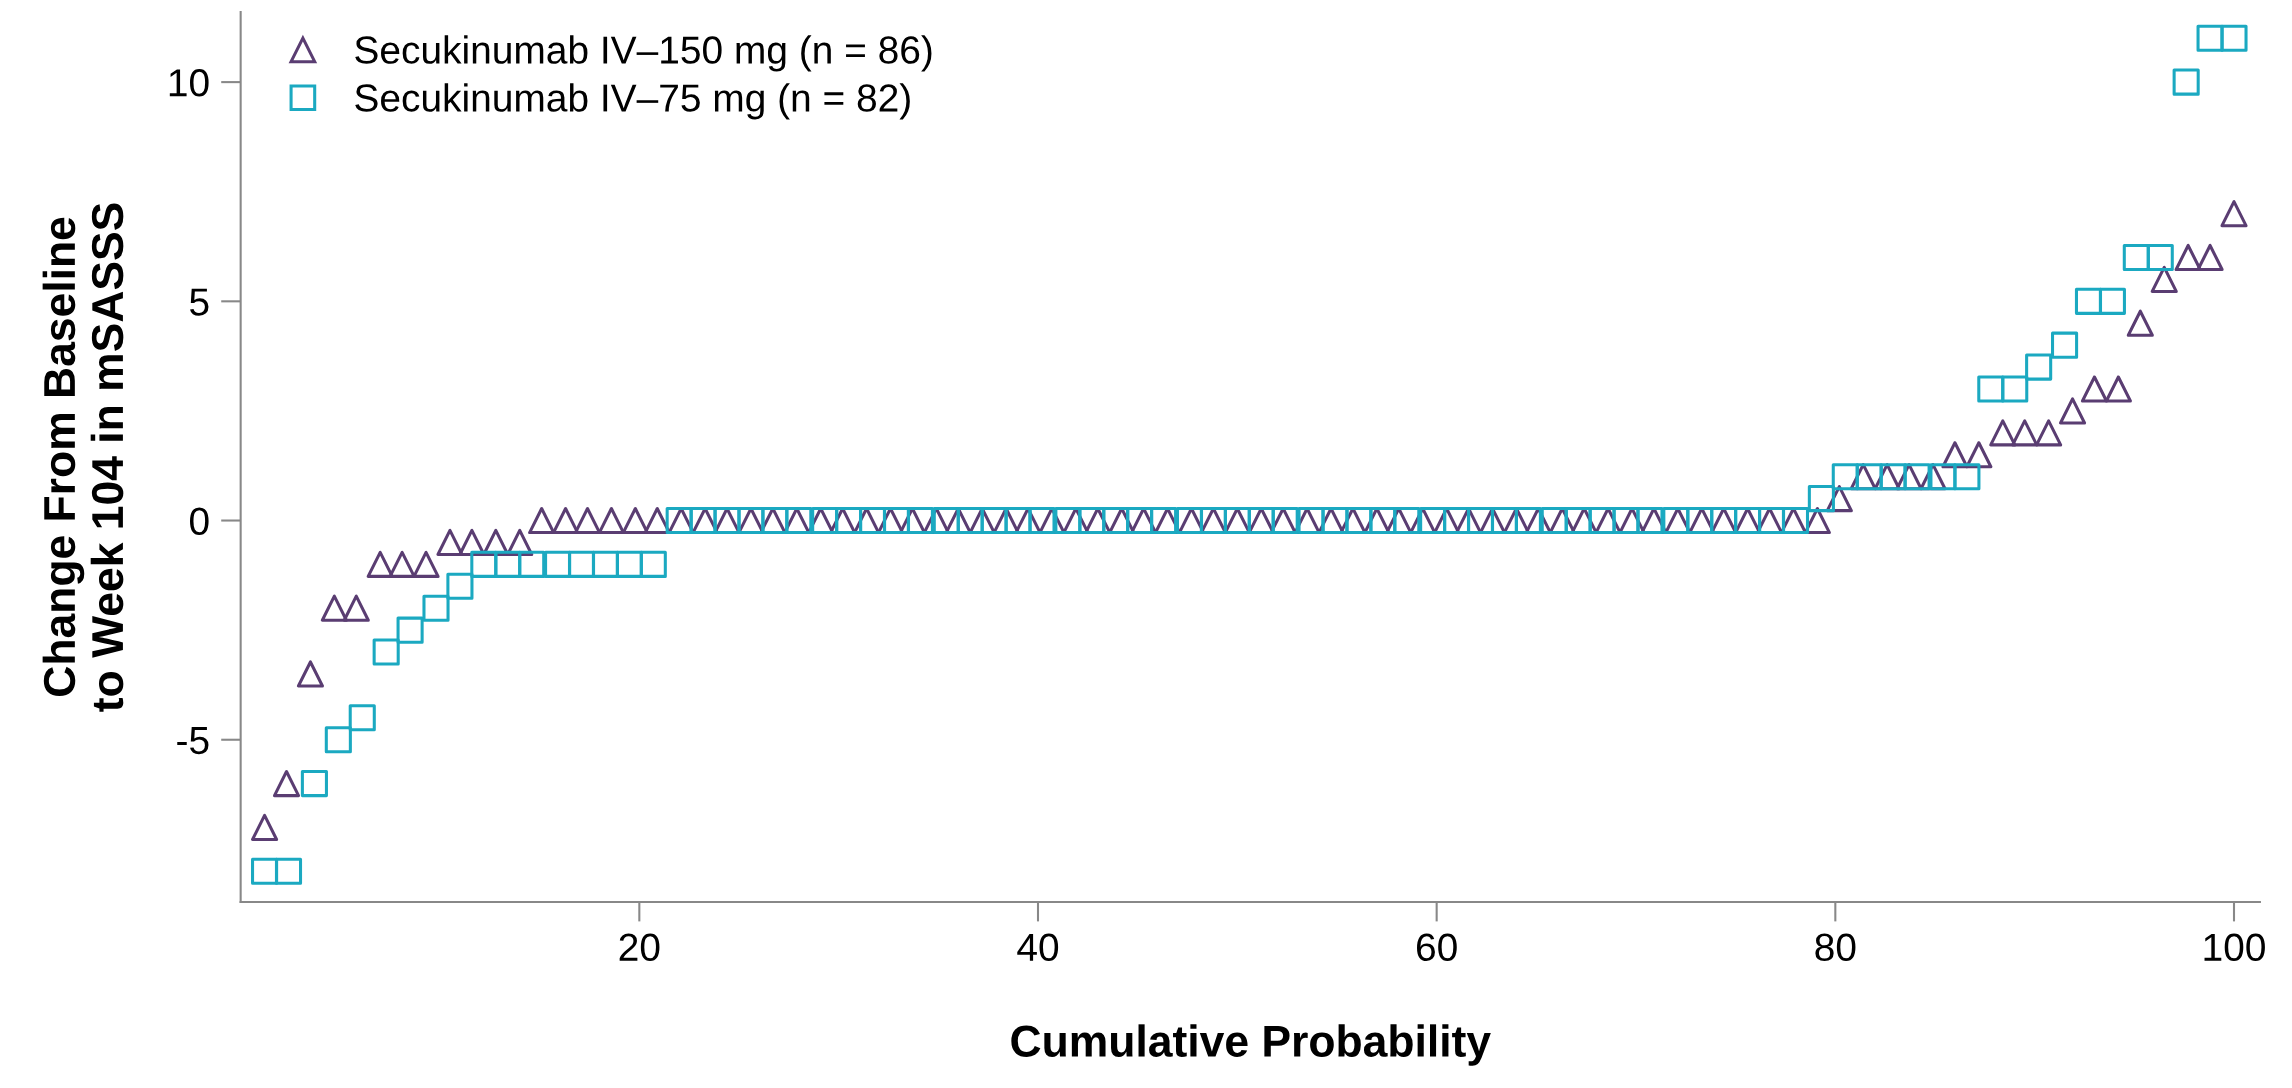 This screenshot has height=1088, width=2292. Describe the element at coordinates (643, 53) in the screenshot. I see `legend-label: Secukinumab IV–150 mg (n = 86)` at that location.